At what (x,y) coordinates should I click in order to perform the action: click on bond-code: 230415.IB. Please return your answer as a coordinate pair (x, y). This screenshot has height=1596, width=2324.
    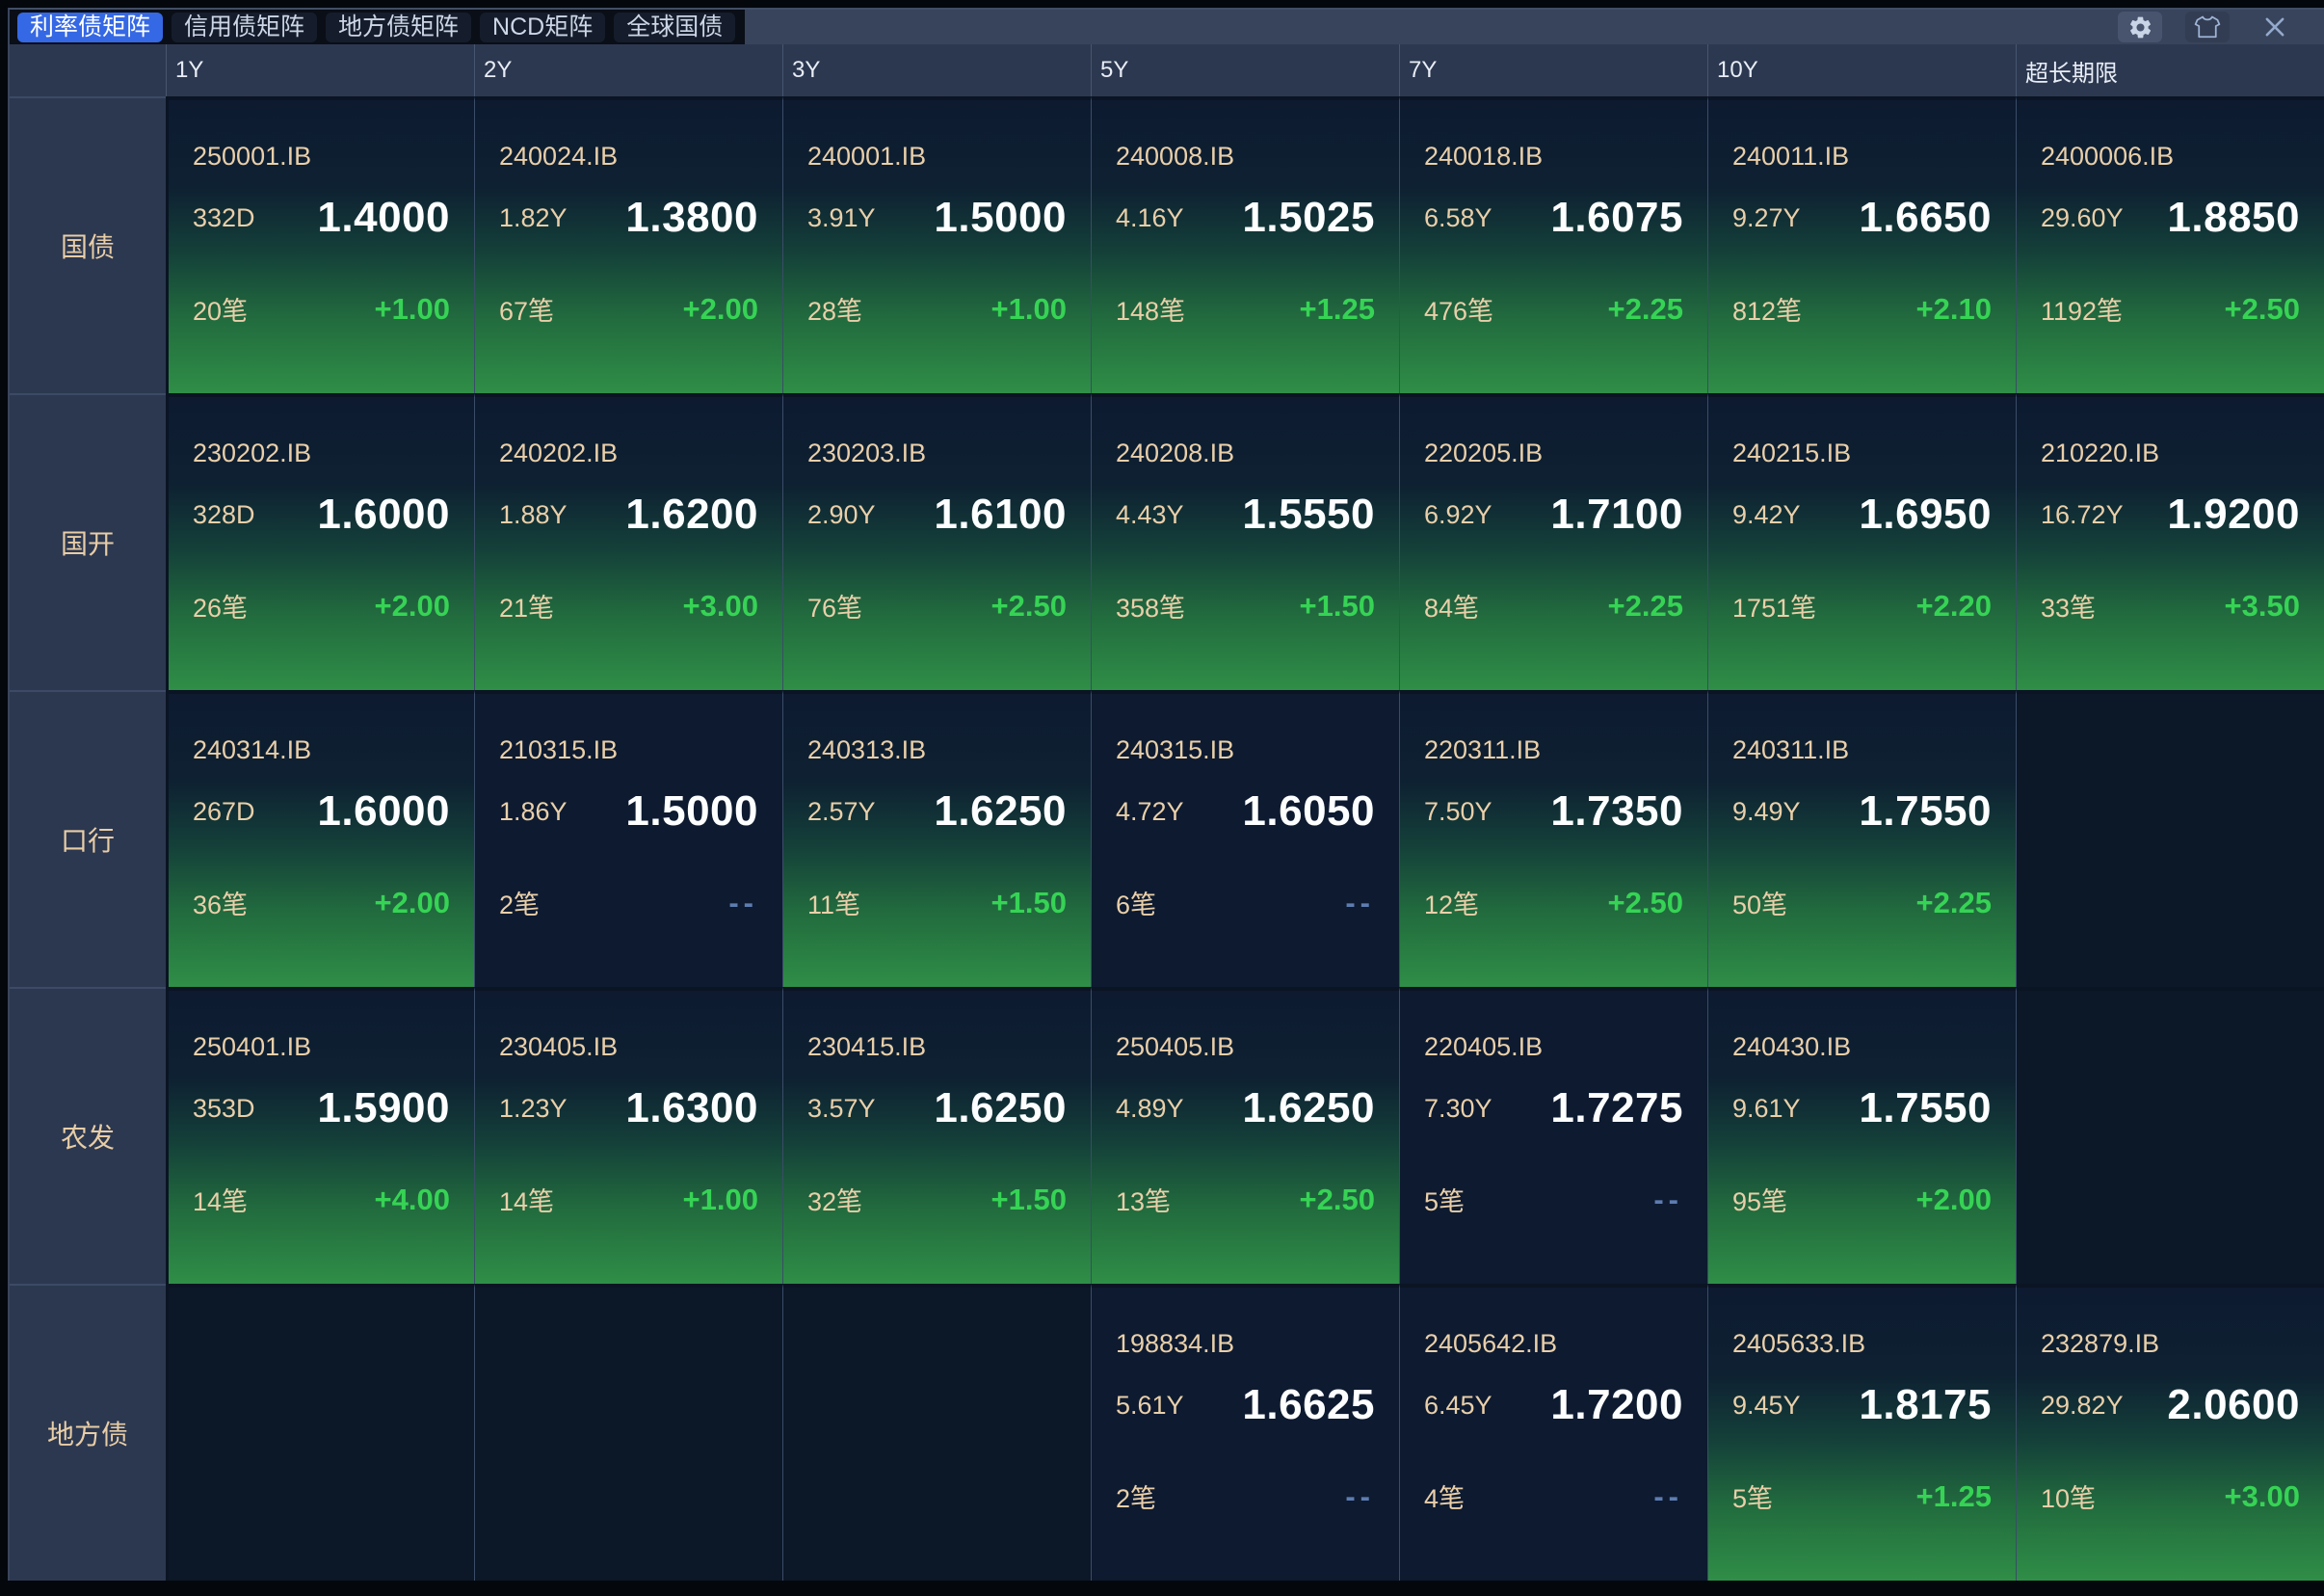
    Looking at the image, I should click on (867, 1046).